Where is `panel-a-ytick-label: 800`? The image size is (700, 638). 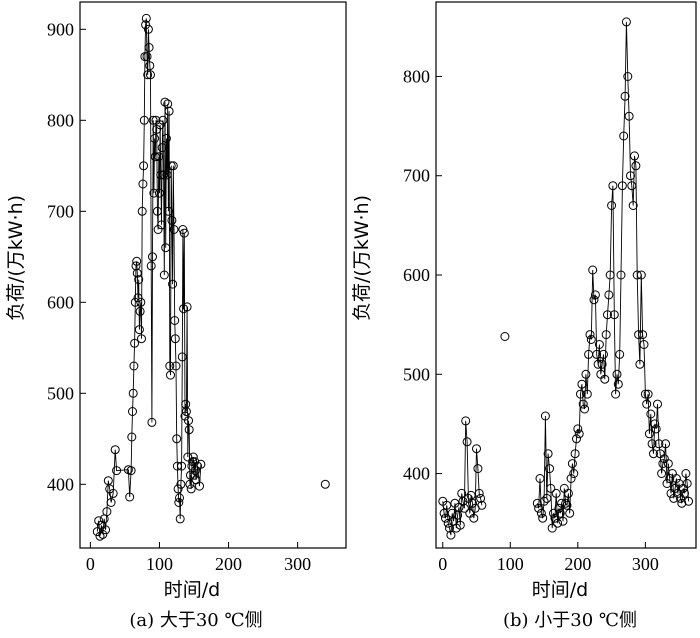 panel-a-ytick-label: 800 is located at coordinates (60, 120).